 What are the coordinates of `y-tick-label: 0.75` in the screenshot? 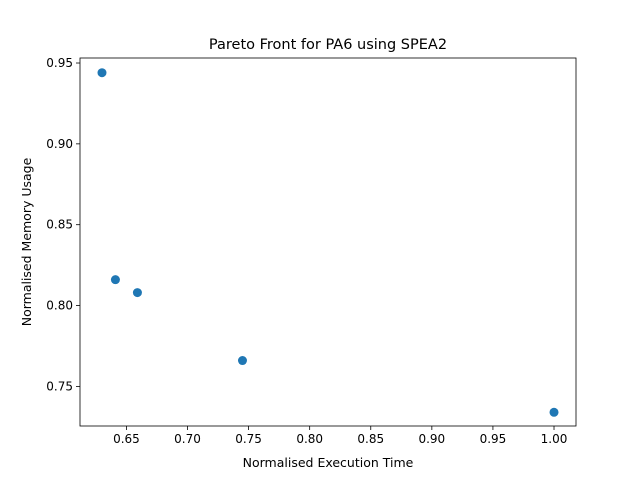 It's located at (59, 386).